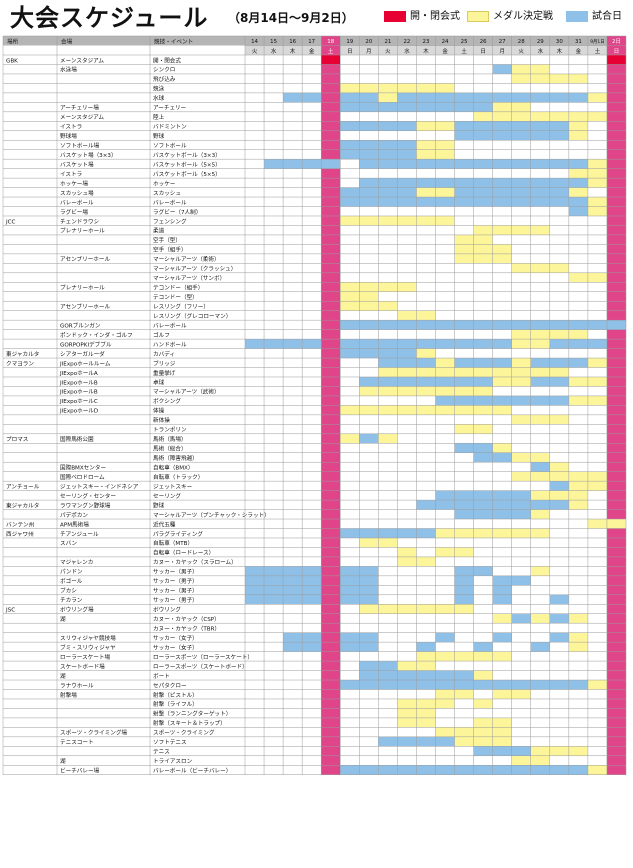 Image resolution: width=633 pixels, height=868 pixels. Describe the element at coordinates (77, 202) in the screenshot. I see `row-venue-15: バレーボール` at that location.